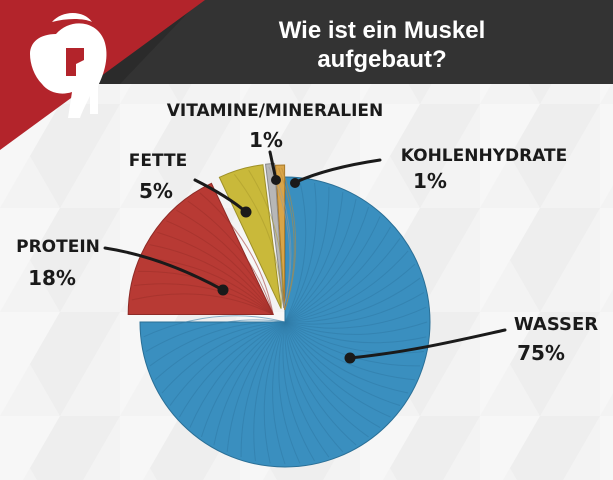 This screenshot has width=613, height=480. What do you see at coordinates (541, 353) in the screenshot?
I see `label-wasser-value: 75%` at bounding box center [541, 353].